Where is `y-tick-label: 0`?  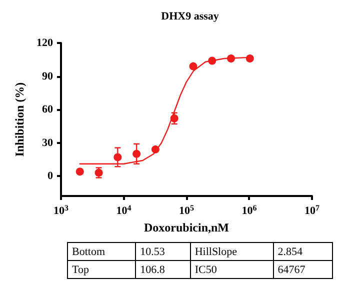
y-tick-label: 0 is located at coordinates (51, 176).